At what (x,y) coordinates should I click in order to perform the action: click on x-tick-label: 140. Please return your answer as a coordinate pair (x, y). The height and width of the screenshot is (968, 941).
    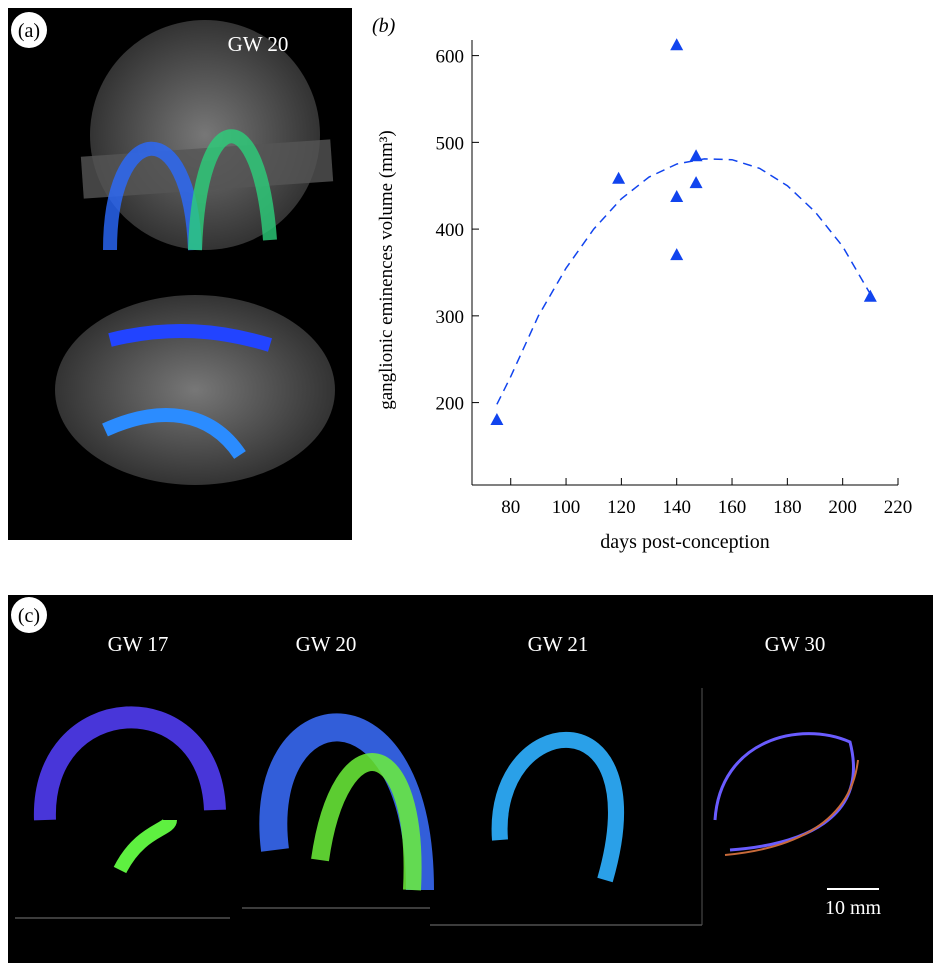
    Looking at the image, I should click on (676, 507).